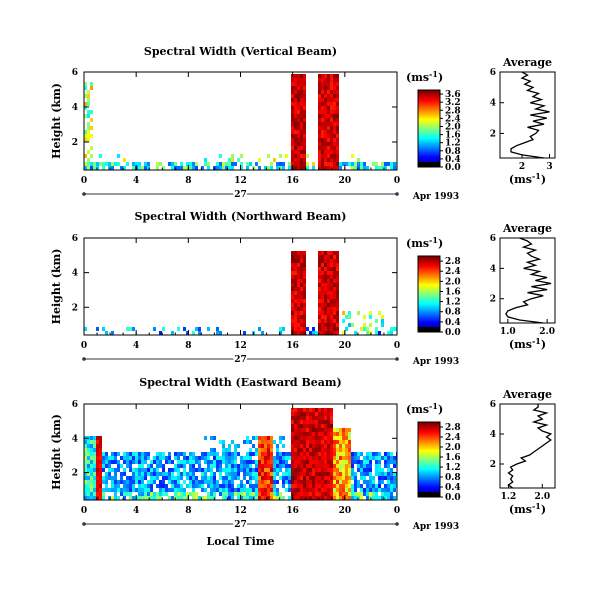 This screenshot has width=612, height=598. What do you see at coordinates (240, 51) in the screenshot?
I see `panel-title: Spectral Width (Vertical Beam)` at bounding box center [240, 51].